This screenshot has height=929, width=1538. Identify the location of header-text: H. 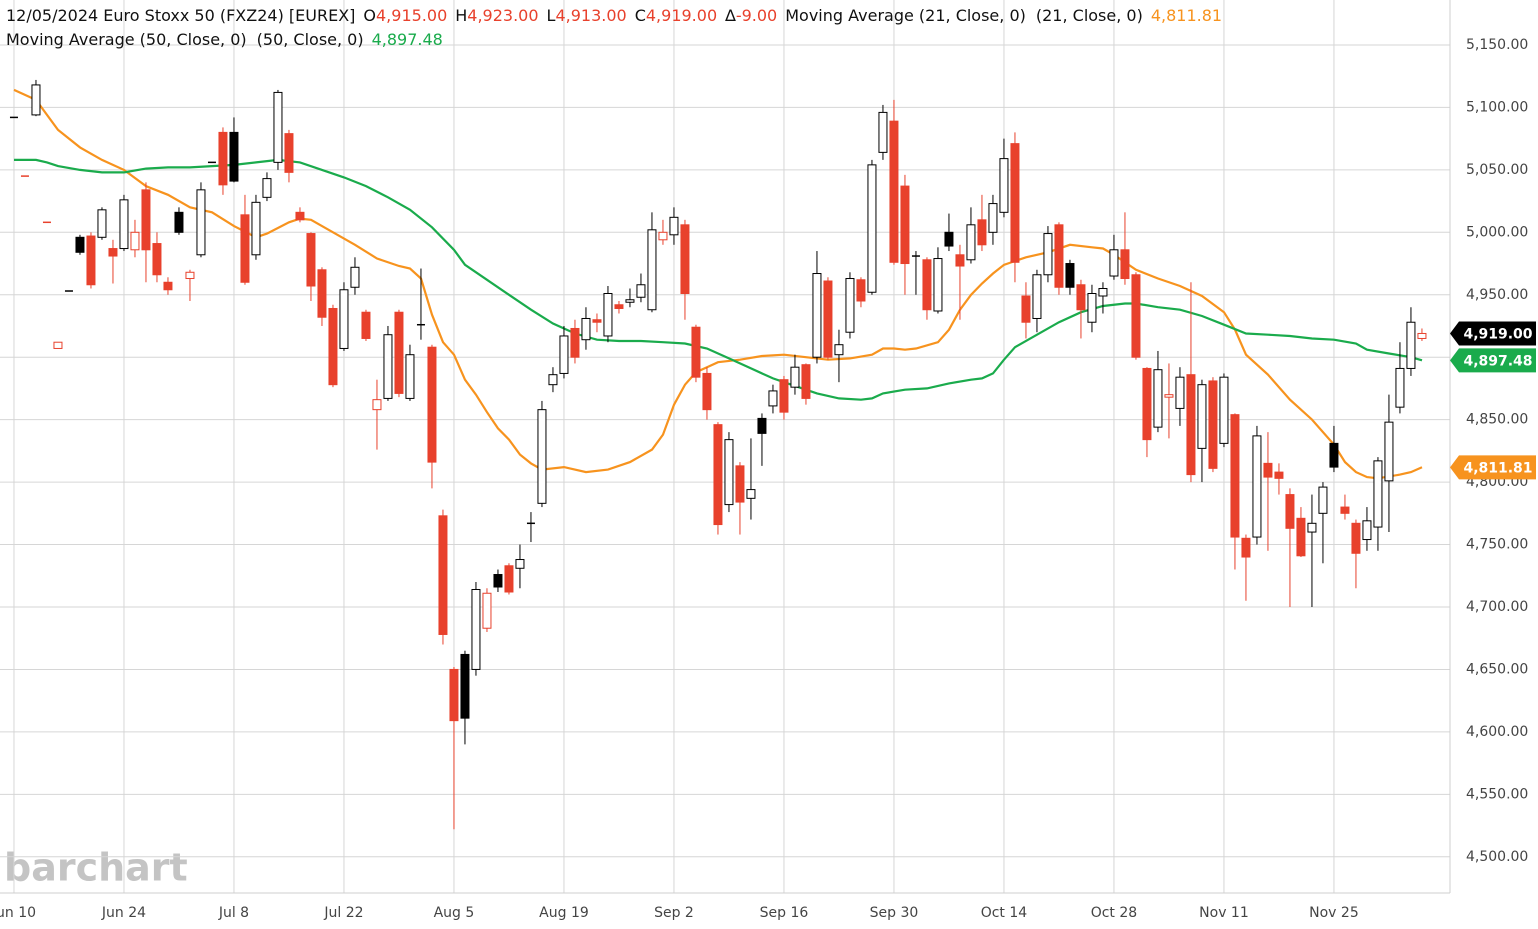
(461, 15).